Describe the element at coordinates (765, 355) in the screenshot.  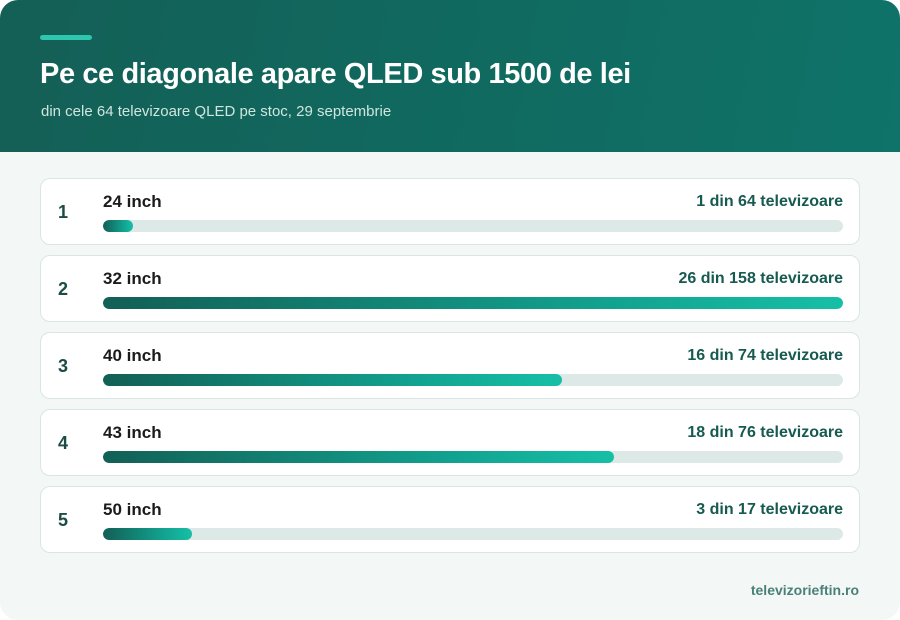
I see `value-label: 16 din 74 televizoare` at that location.